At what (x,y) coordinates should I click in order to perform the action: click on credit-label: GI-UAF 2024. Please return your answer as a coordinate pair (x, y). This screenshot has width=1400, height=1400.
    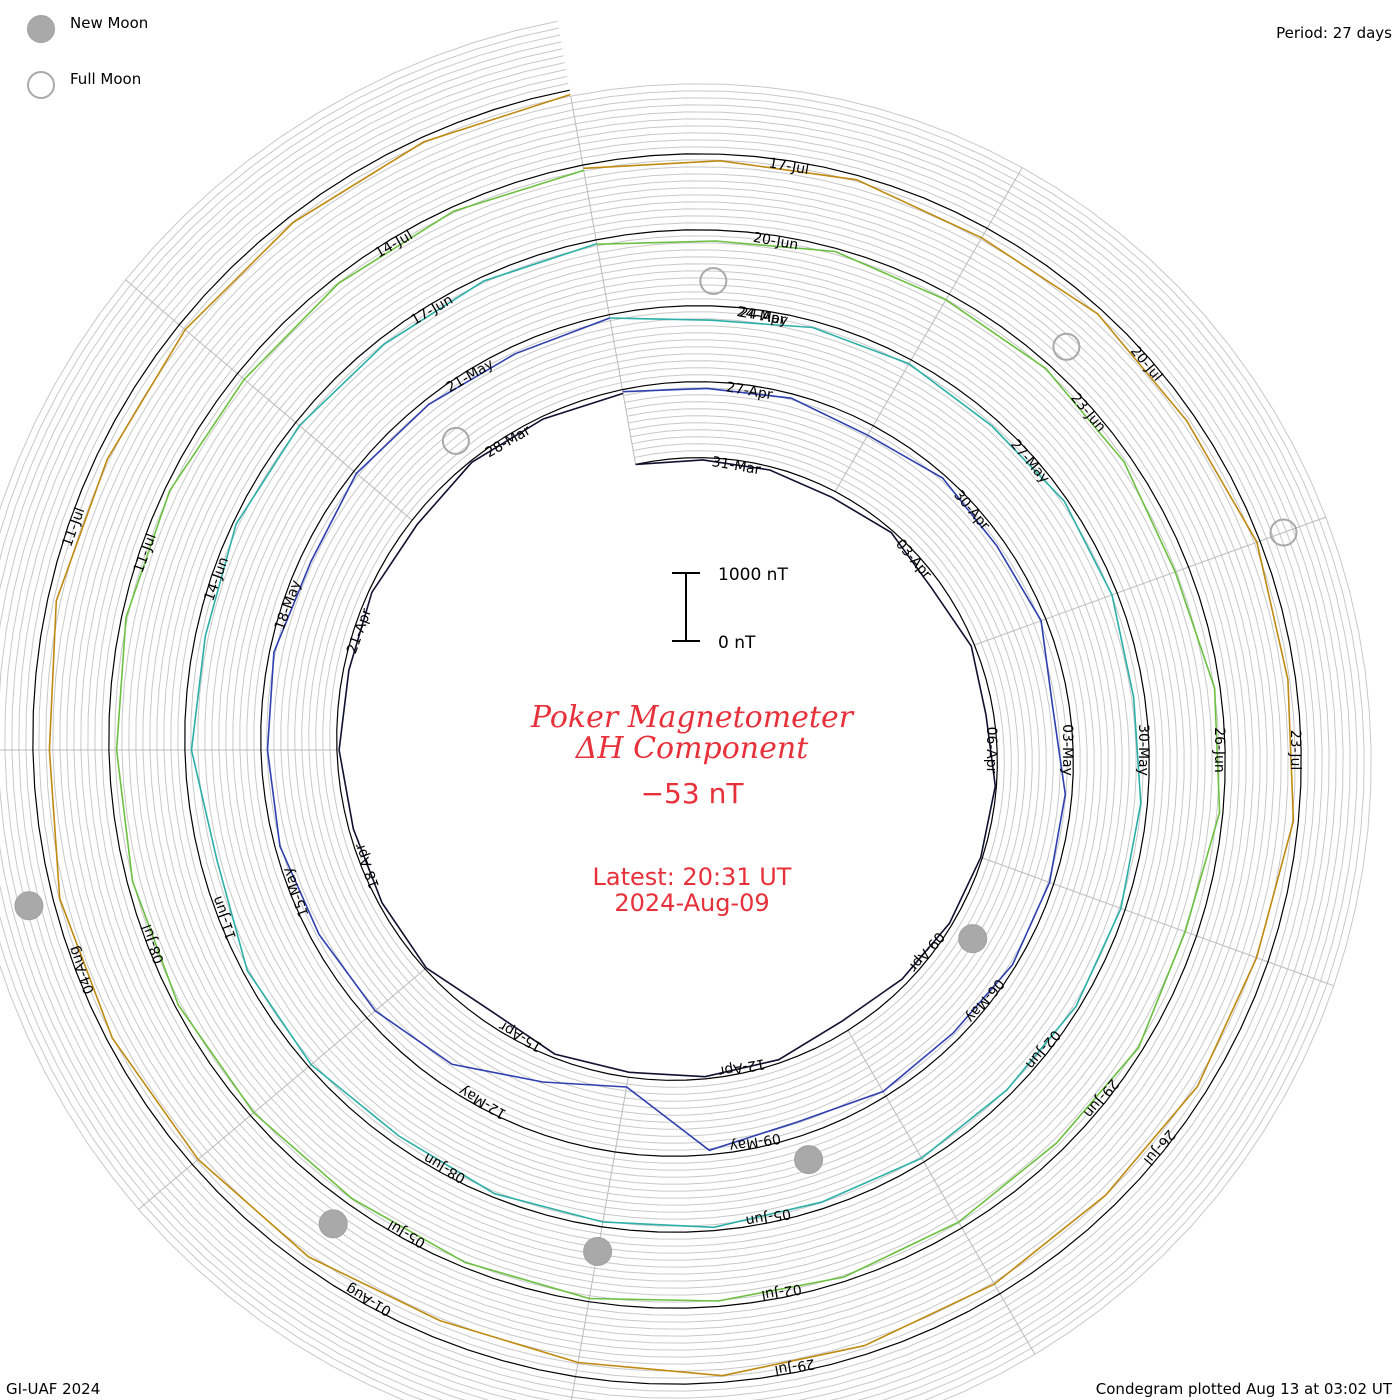
    Looking at the image, I should click on (53, 1389).